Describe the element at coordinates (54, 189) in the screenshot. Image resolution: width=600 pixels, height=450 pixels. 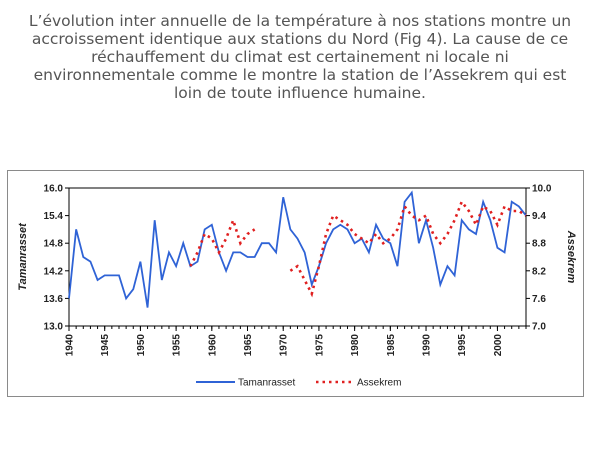
I see `y-tick-label-5: 16.0` at that location.